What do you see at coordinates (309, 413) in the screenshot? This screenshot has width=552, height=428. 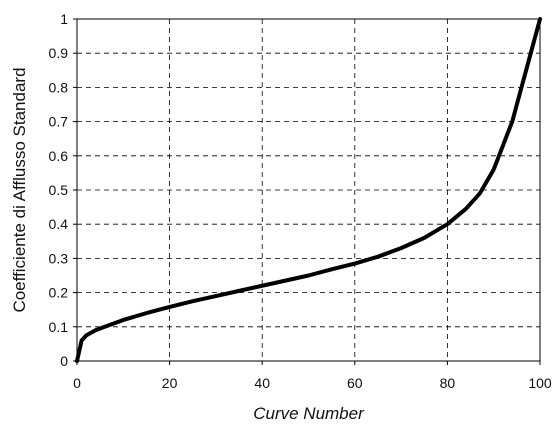 I see `x-axis-title: Curve Number` at bounding box center [309, 413].